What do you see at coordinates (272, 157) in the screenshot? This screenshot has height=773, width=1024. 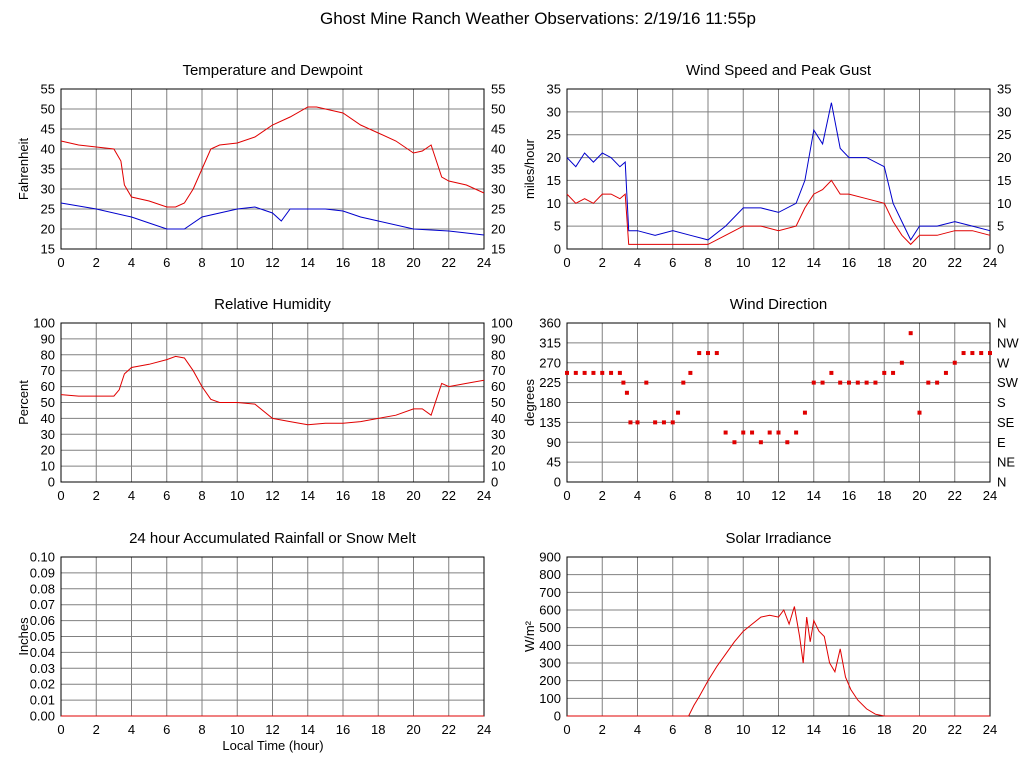 I see `temp-series-red` at bounding box center [272, 157].